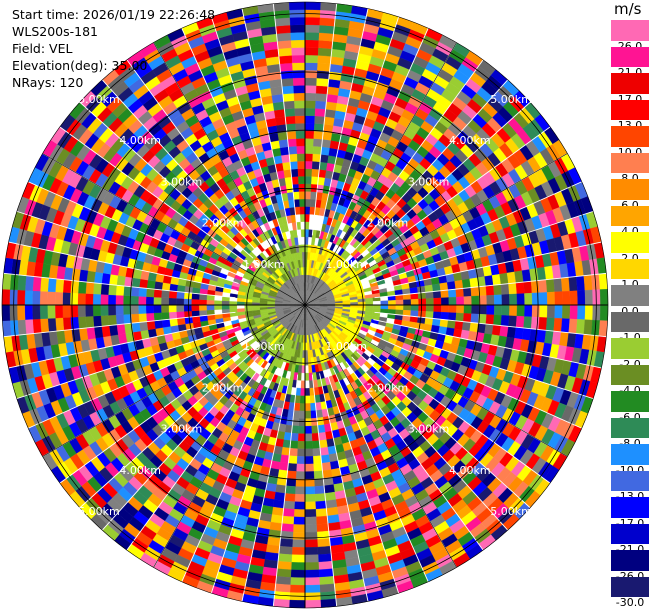  Describe the element at coordinates (630, 301) in the screenshot. I see `colorbar-swatch: 0.0` at that location.